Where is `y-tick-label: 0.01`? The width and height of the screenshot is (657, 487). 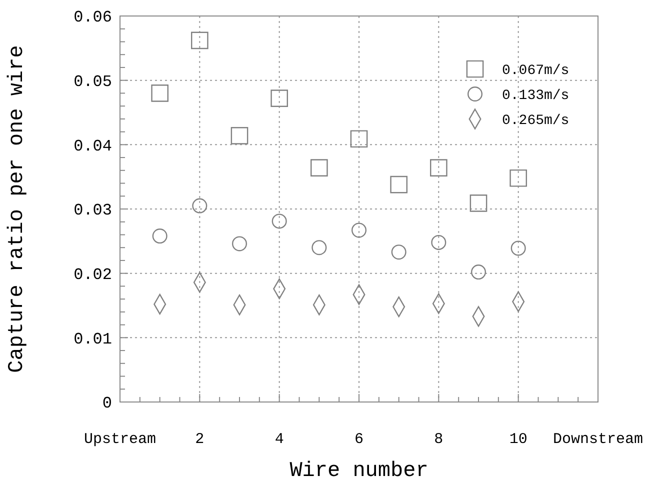 y-tick-label: 0.01 is located at coordinates (93, 339).